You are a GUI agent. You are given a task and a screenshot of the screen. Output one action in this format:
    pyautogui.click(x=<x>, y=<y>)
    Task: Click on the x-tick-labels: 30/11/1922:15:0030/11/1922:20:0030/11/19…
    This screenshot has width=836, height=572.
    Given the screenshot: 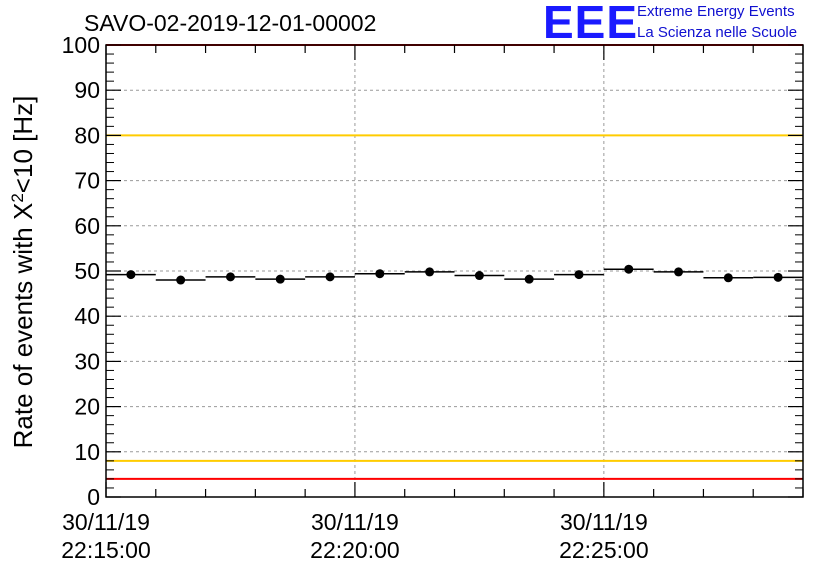 What is the action you would take?
    pyautogui.click(x=354, y=536)
    